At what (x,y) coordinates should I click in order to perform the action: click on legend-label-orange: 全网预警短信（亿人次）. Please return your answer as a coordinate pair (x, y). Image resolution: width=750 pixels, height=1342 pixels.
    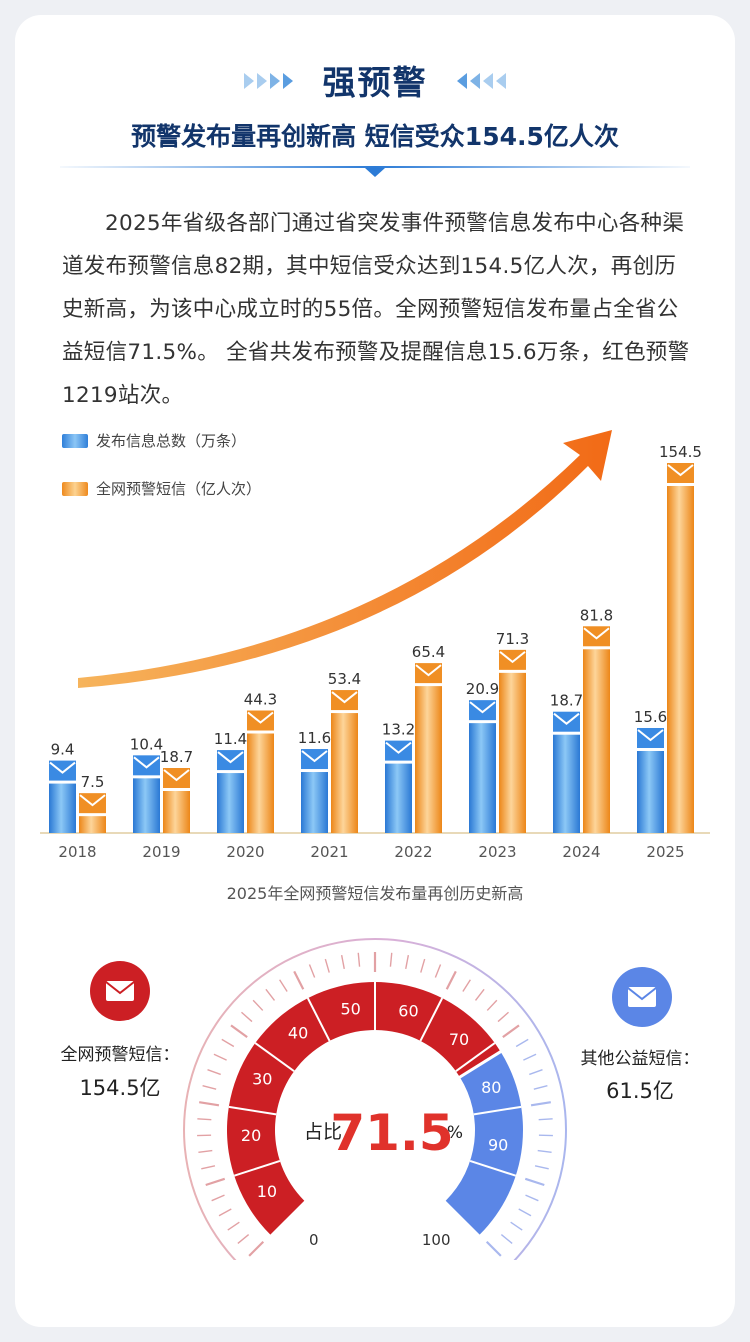
    Looking at the image, I should click on (179, 489).